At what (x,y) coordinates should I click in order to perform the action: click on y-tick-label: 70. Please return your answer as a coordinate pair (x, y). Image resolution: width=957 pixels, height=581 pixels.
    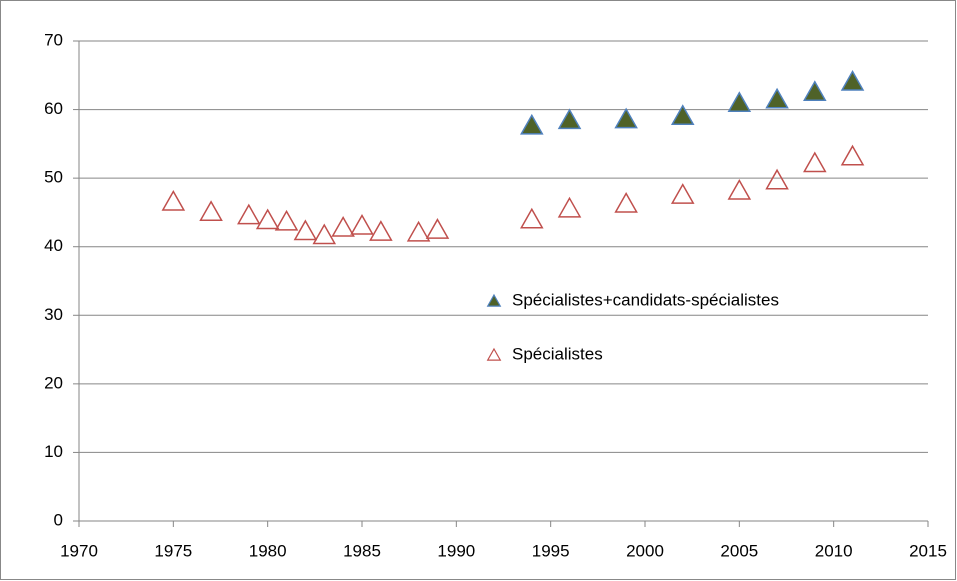
    Looking at the image, I should click on (53, 39).